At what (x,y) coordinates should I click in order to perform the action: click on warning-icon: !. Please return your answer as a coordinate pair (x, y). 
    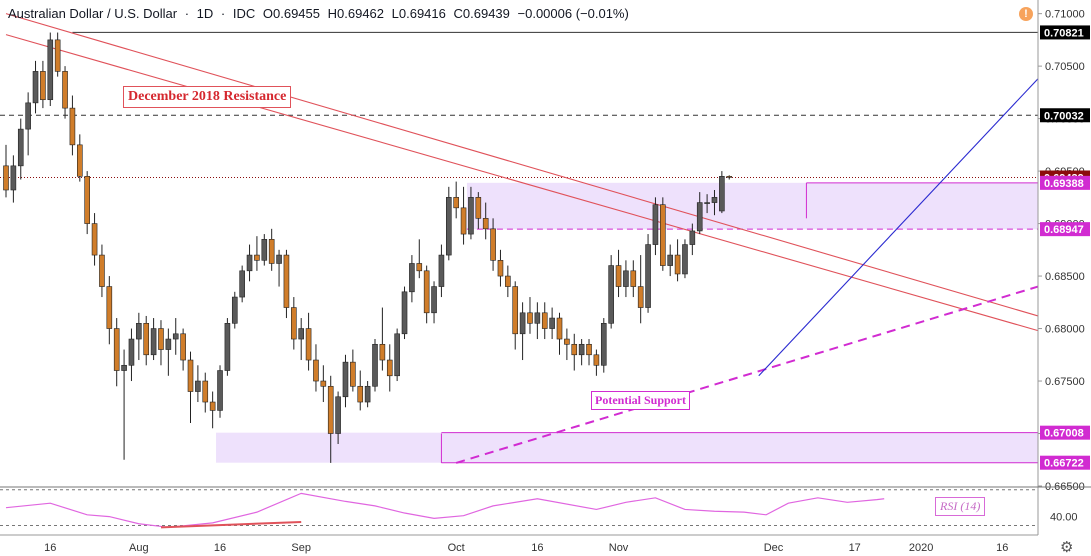
    Looking at the image, I should click on (1026, 14).